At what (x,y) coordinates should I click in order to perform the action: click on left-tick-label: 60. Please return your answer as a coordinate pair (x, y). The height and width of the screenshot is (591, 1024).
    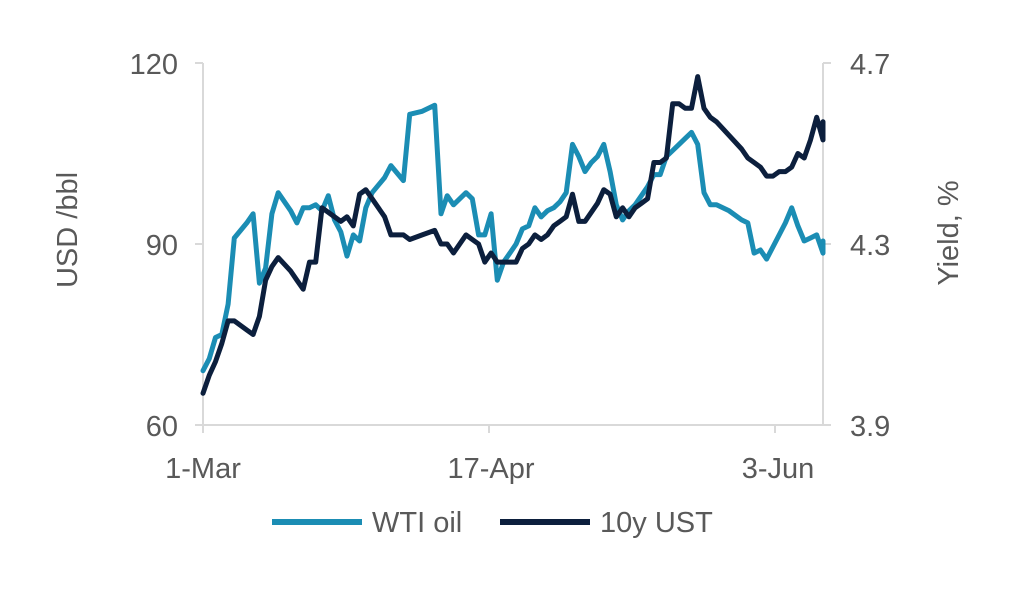
    Looking at the image, I should click on (162, 427).